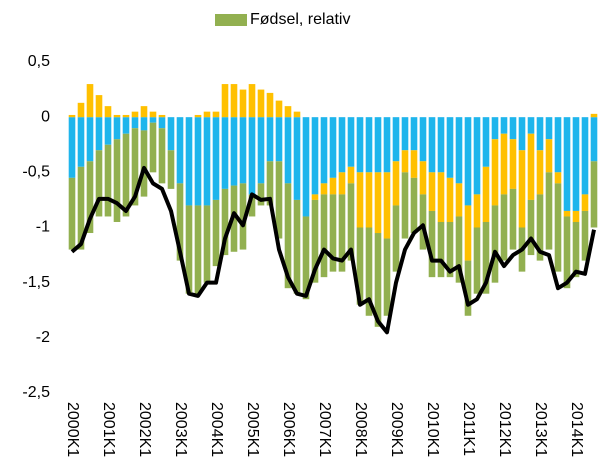 This screenshot has height=473, width=601. What do you see at coordinates (39, 61) in the screenshot?
I see `y-tick-label: 0,5` at bounding box center [39, 61].